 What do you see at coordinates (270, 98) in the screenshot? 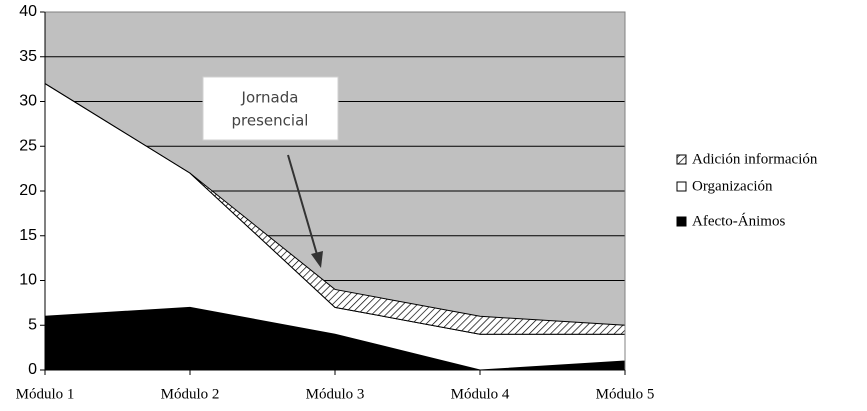
I see `annotation-text: Jornada` at bounding box center [270, 98].